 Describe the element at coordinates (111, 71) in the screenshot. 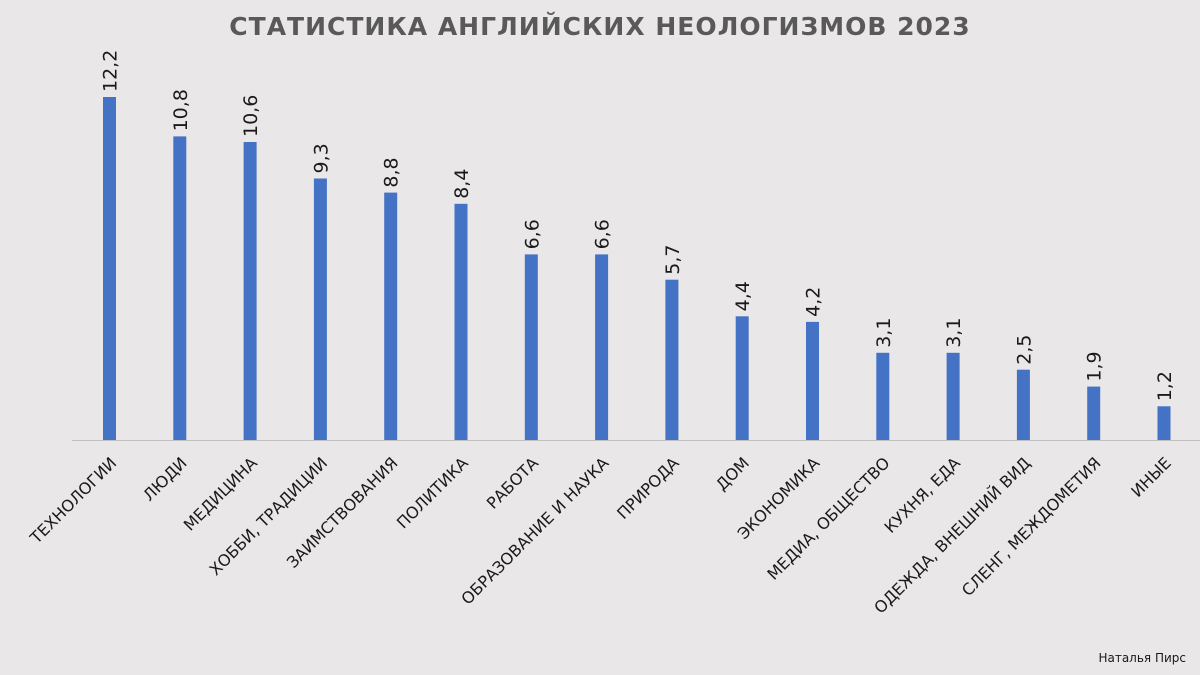

I see `value-label-0: 12,2` at that location.